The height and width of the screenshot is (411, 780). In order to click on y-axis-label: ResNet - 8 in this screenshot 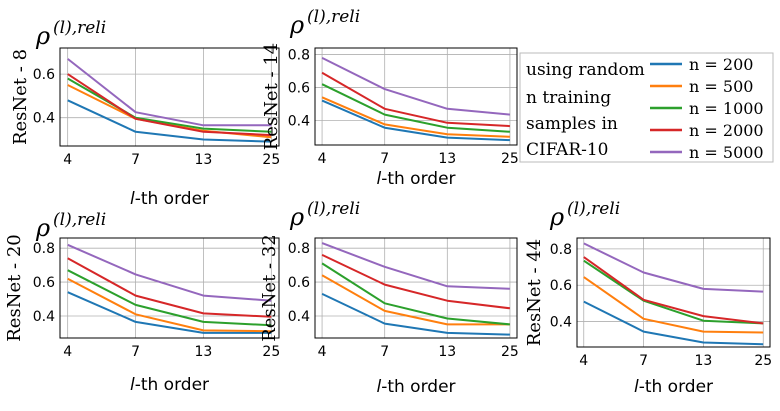, I will do `click(20, 97)`.